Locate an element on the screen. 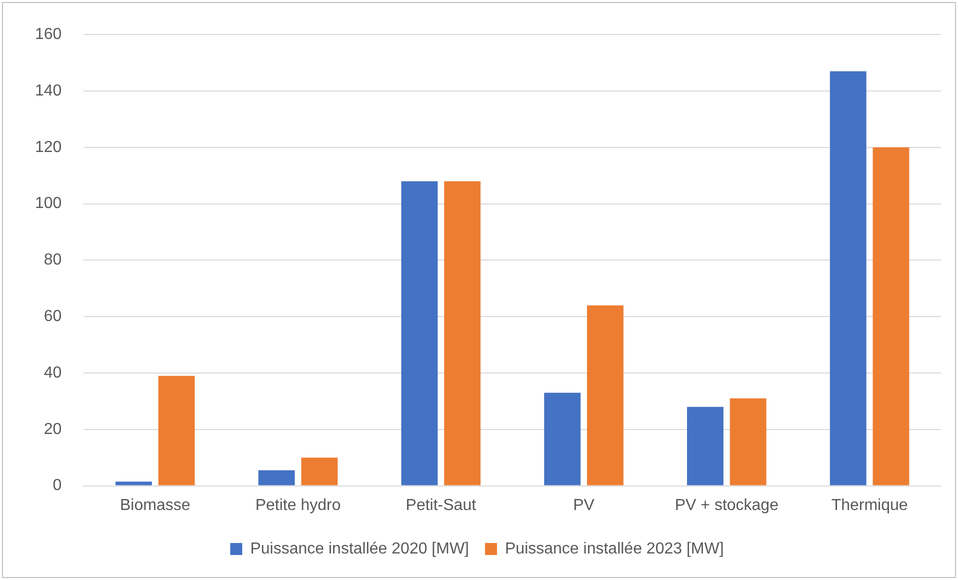 This screenshot has width=958, height=580. y-tick-label: 140 is located at coordinates (48, 91).